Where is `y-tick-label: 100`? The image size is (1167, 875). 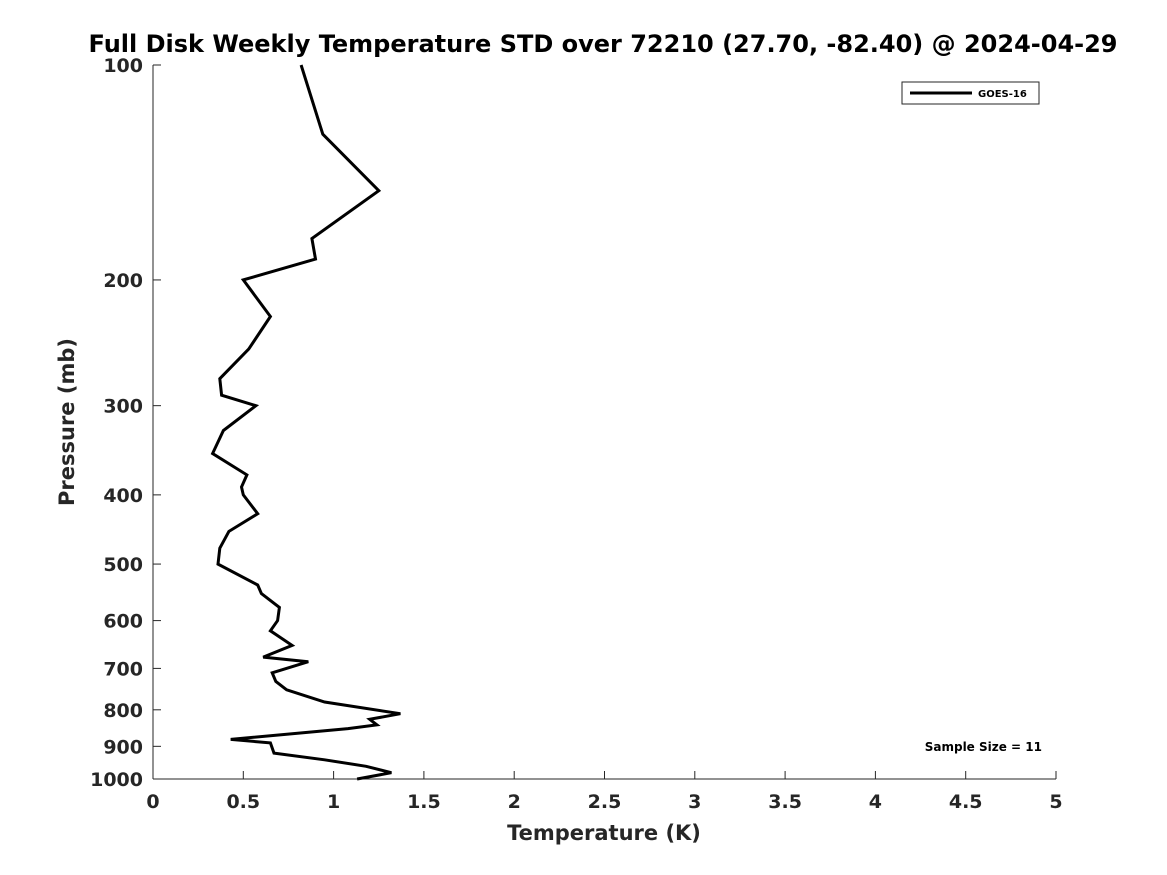 y-tick-label: 100 is located at coordinates (123, 66).